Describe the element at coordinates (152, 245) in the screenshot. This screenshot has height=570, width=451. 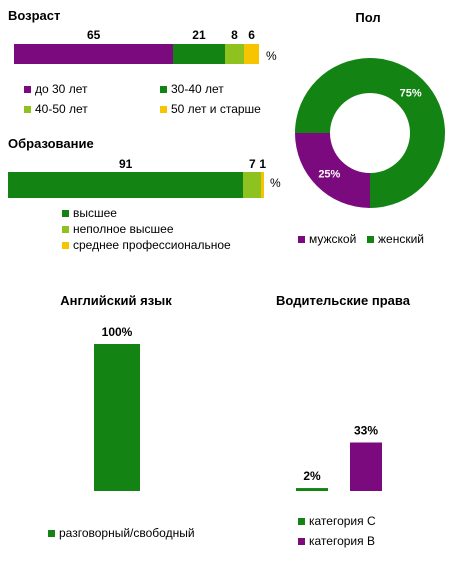
I see `legend-label: среднее профессиональное` at that location.